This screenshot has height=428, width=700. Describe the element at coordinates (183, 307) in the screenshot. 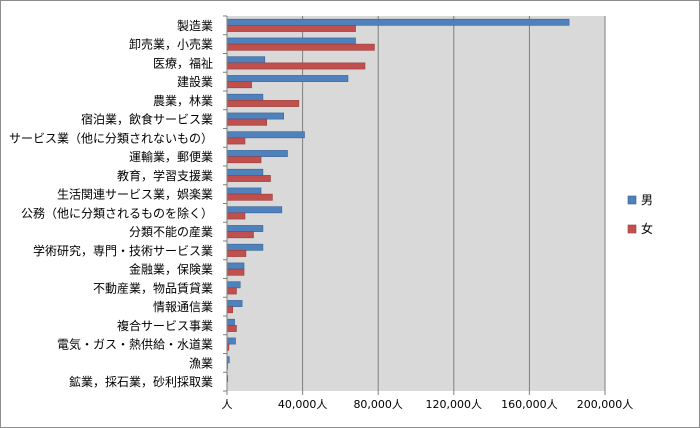

I see `category-label: 情報通信業` at that location.